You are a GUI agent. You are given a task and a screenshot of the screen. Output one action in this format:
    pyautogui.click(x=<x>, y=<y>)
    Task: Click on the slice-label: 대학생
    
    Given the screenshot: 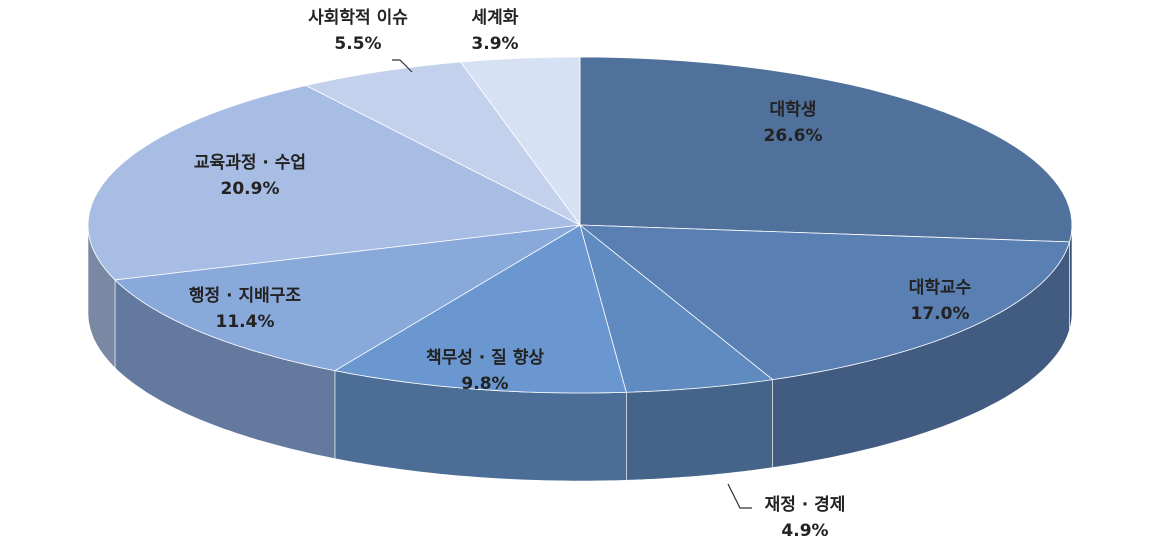 What is the action you would take?
    pyautogui.click(x=793, y=110)
    